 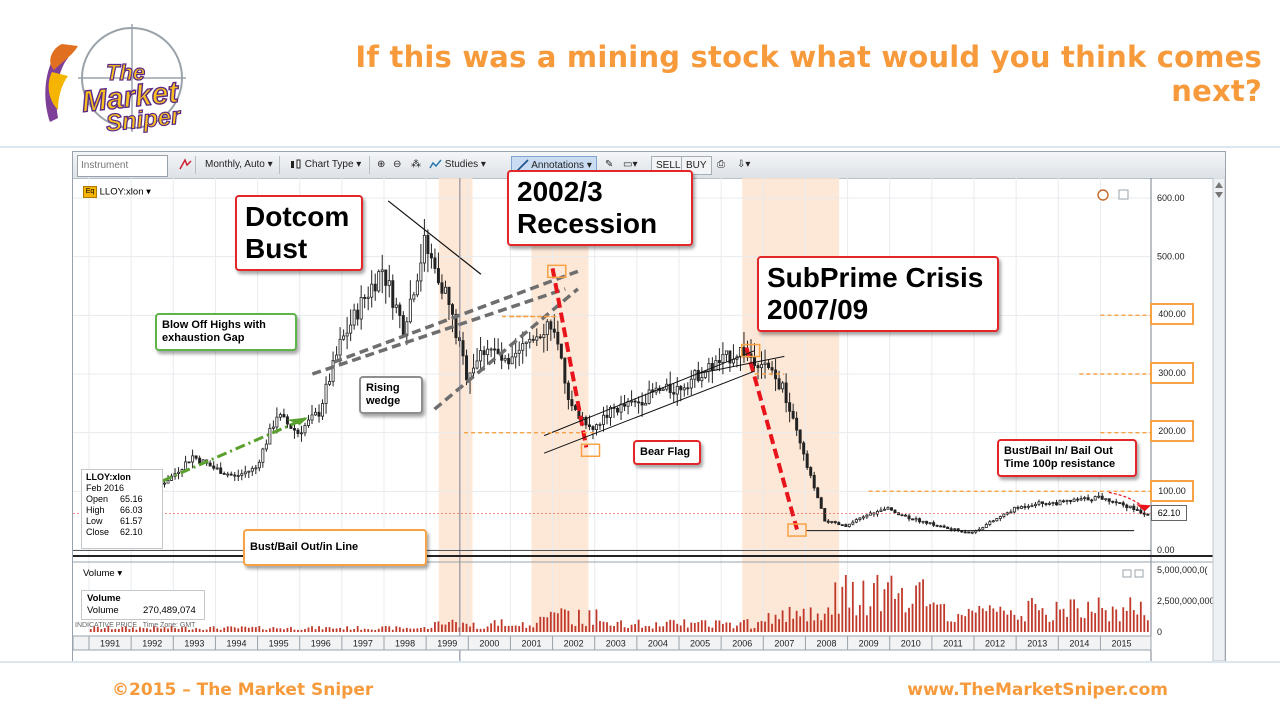 What do you see at coordinates (457, 164) in the screenshot?
I see `studies-button: Studies ▾` at bounding box center [457, 164].